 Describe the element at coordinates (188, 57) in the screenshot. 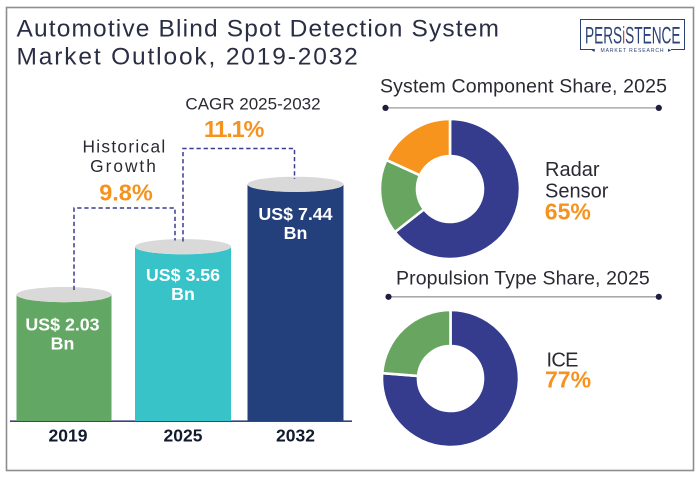

I see `svg-text: Market Outlook, 2019-2032` at that location.